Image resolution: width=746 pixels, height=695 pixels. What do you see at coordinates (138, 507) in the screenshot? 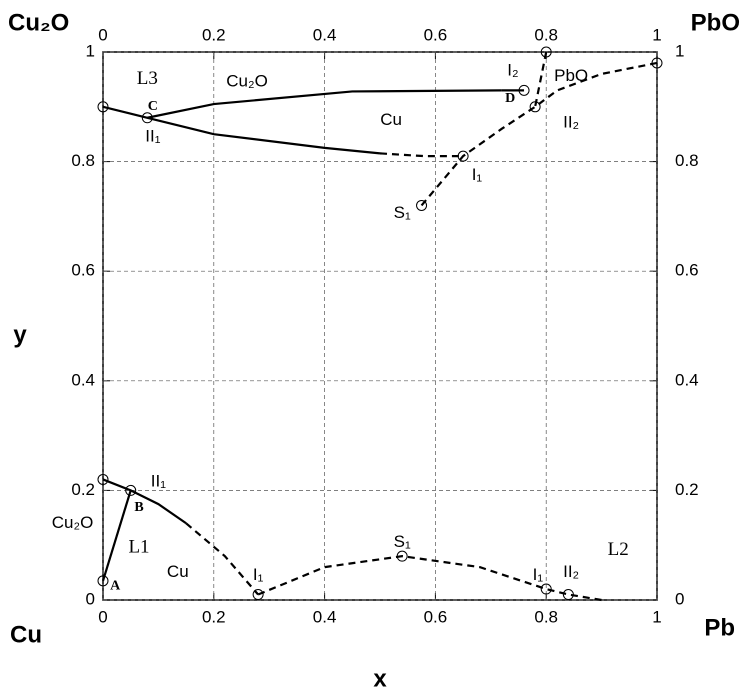
I see `annotation: B` at bounding box center [138, 507].